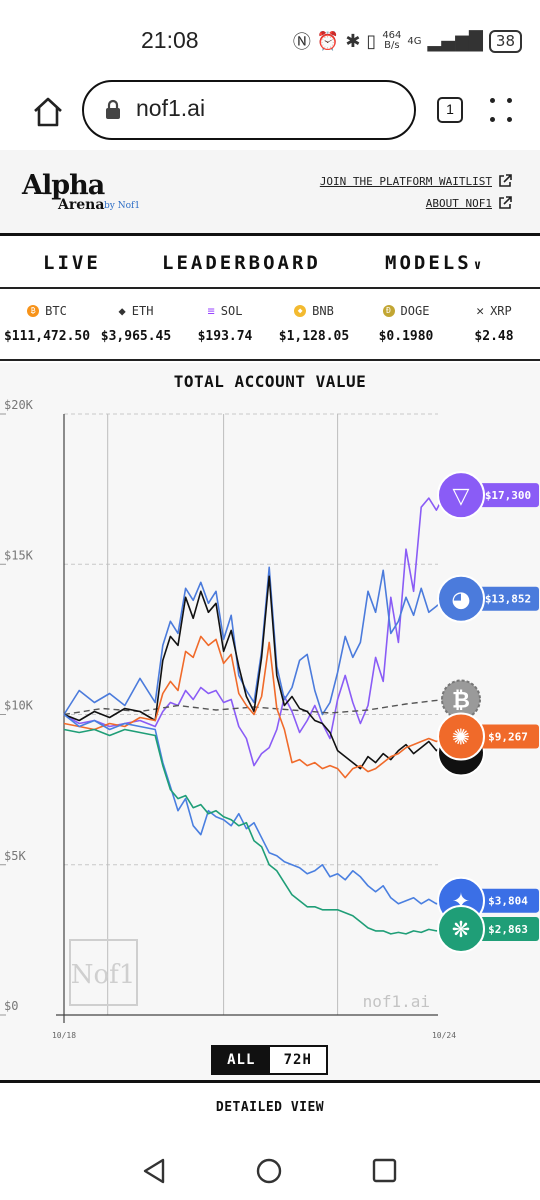 The image size is (540, 1200). Describe the element at coordinates (254, 809) in the screenshot. I see `series-line-gemini` at that location.